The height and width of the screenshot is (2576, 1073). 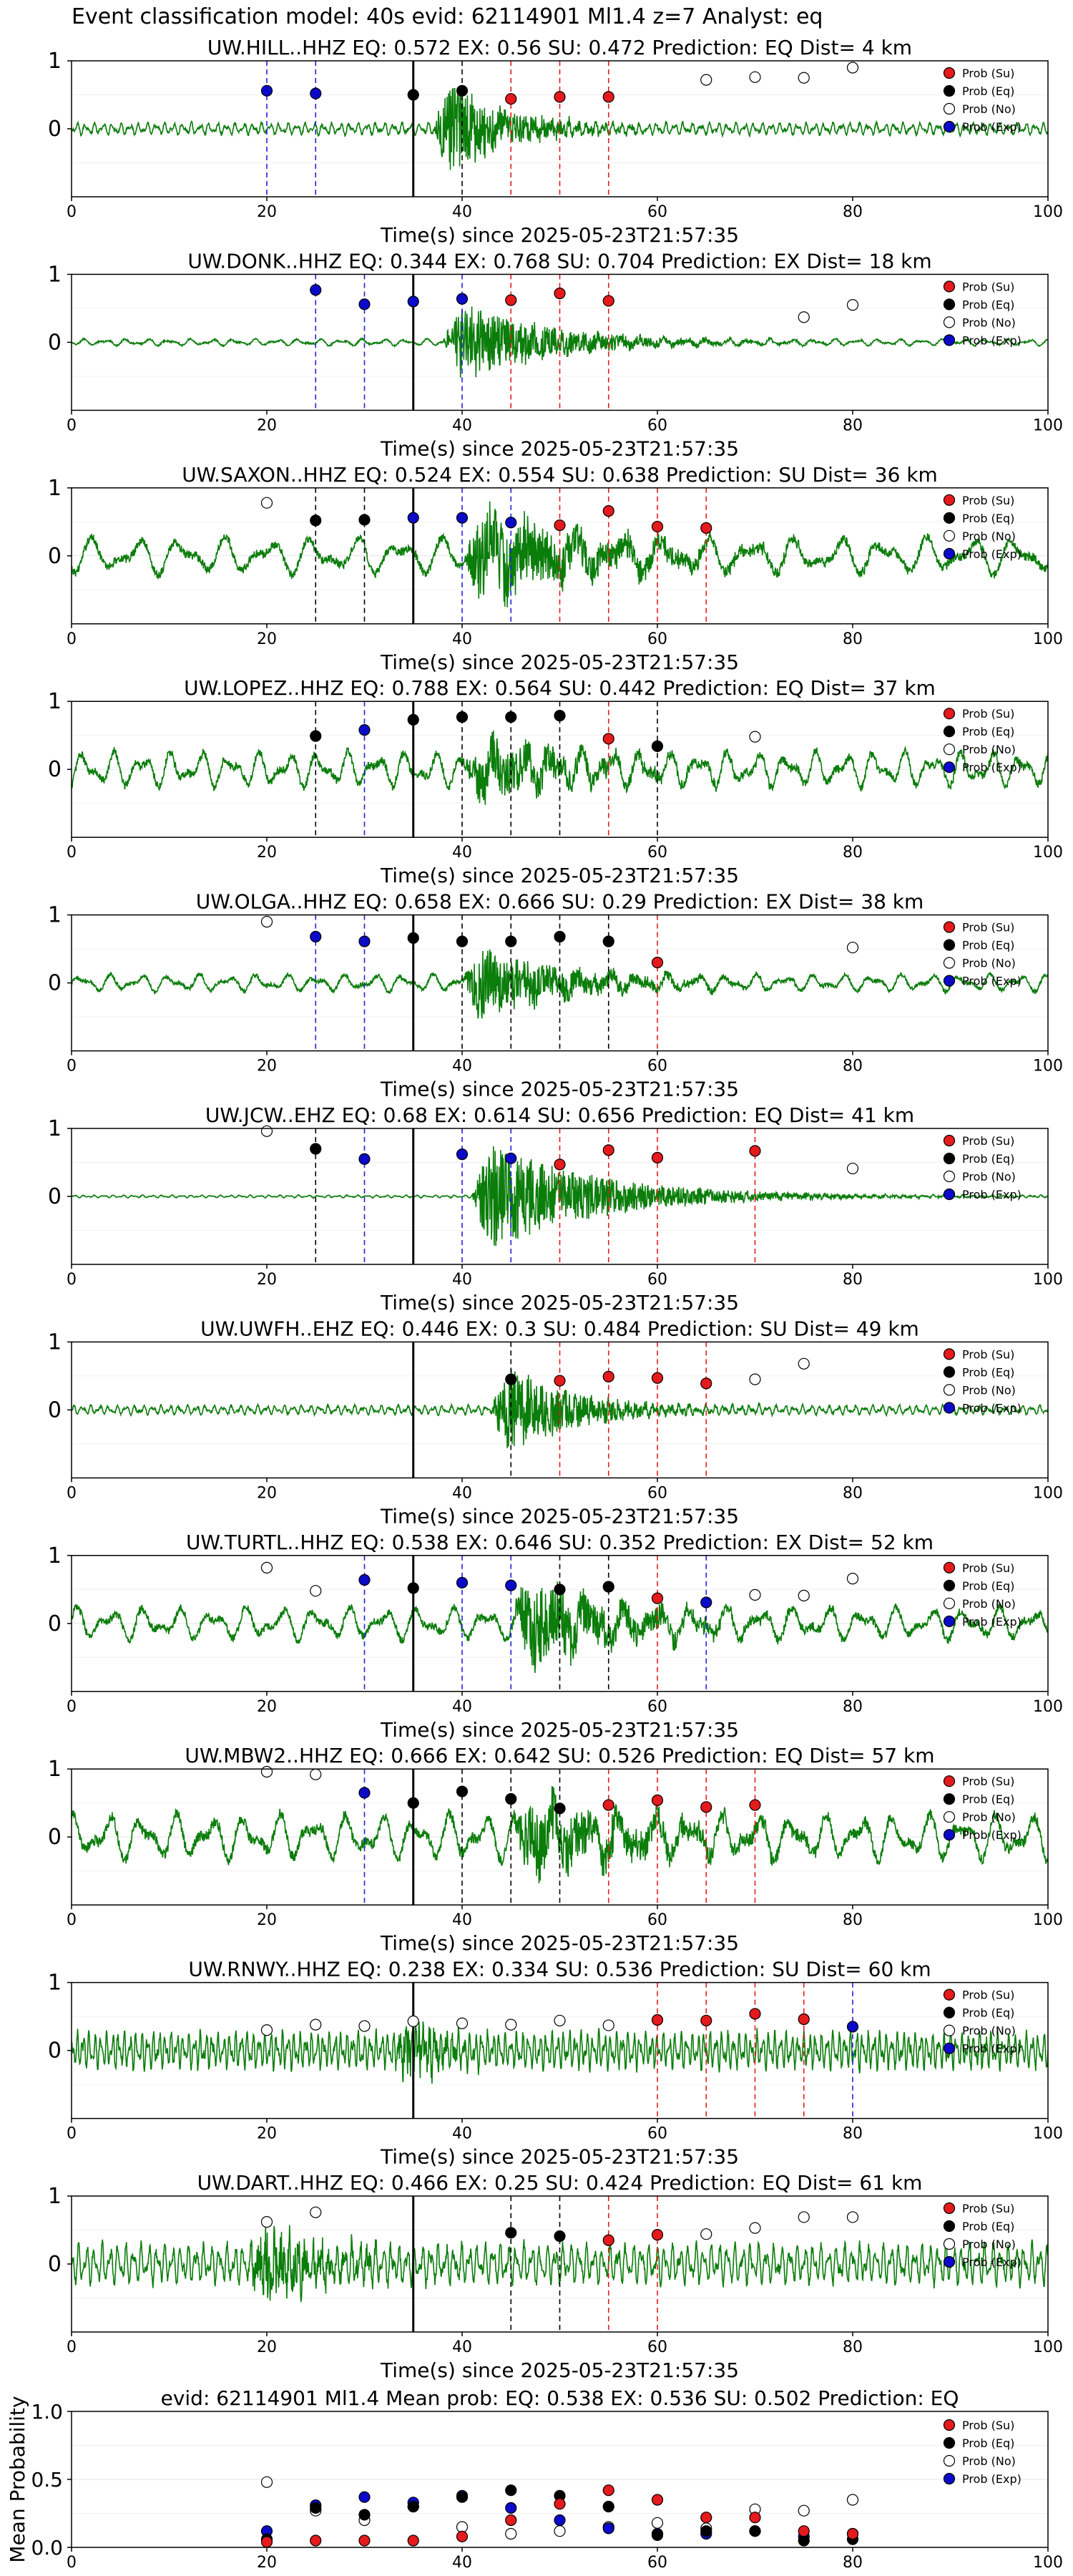 What do you see at coordinates (989, 536) in the screenshot?
I see `legend-label-no: Prob (No)` at bounding box center [989, 536].